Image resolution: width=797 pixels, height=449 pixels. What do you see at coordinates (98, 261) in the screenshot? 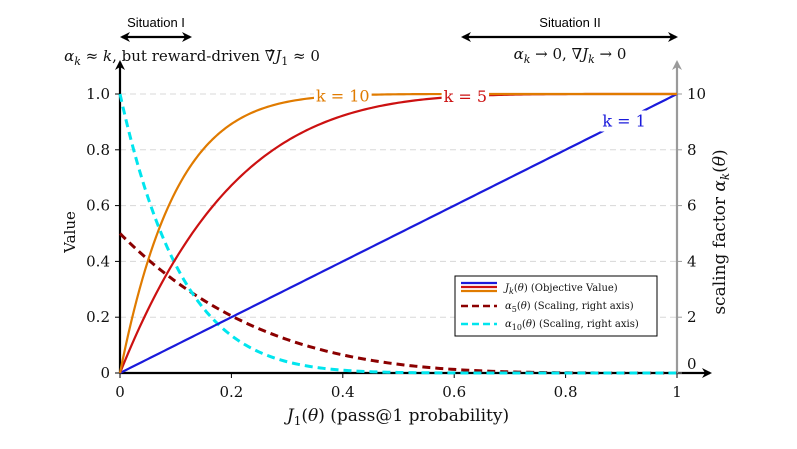
I see `y-tick-label: 0.4` at bounding box center [98, 261].